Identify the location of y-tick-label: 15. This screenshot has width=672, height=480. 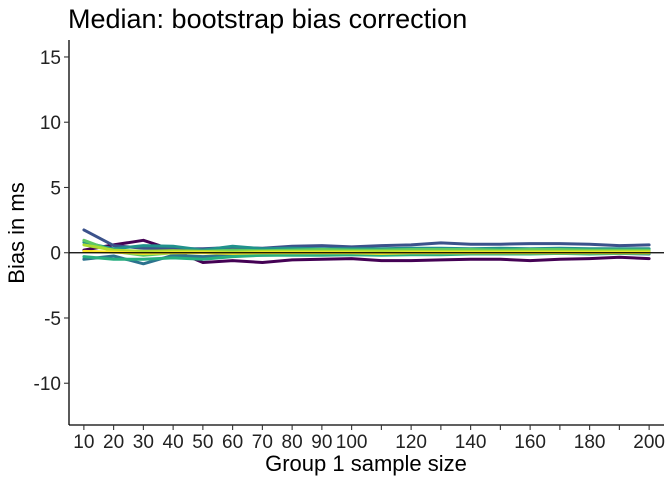
(50, 58).